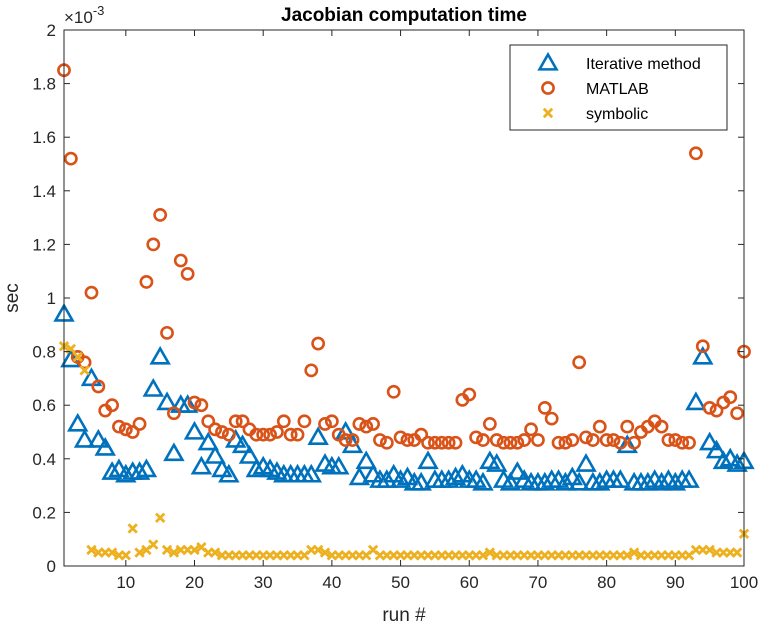  What do you see at coordinates (548, 113) in the screenshot?
I see `legend-marker-x` at bounding box center [548, 113].